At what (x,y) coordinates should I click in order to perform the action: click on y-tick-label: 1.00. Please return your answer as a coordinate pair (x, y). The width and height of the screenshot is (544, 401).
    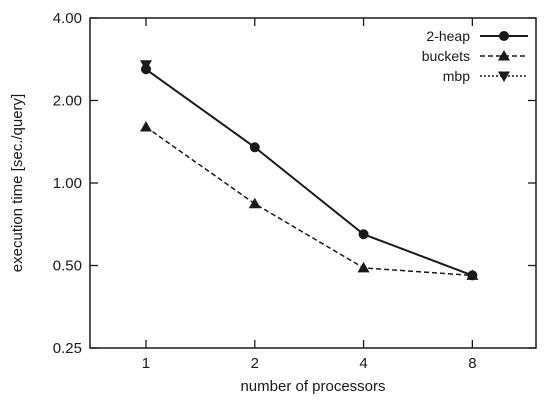
    Looking at the image, I should click on (67, 183).